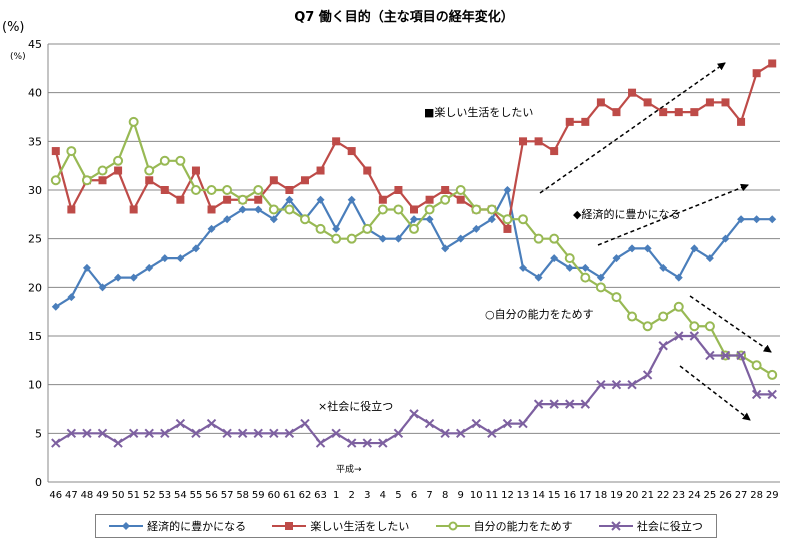 The height and width of the screenshot is (548, 808). Describe the element at coordinates (694, 495) in the screenshot. I see `x-tick-label: 24` at that location.